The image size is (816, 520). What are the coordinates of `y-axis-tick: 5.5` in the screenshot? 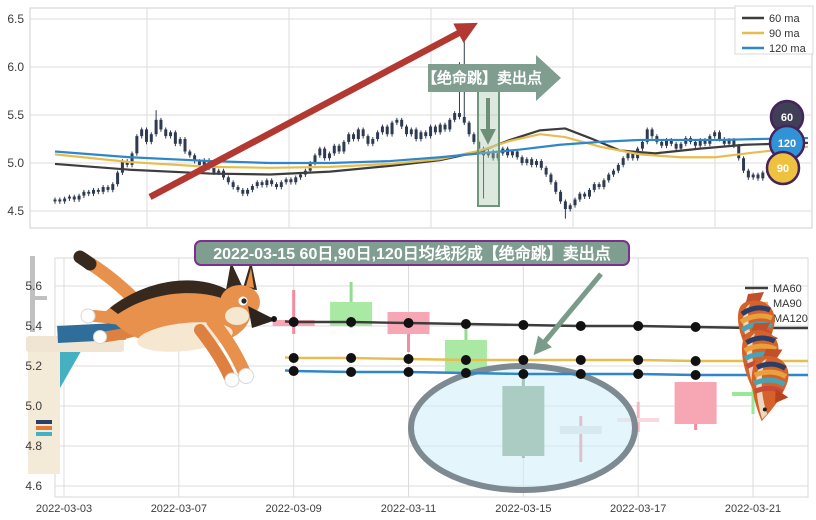 It's located at (15, 115).